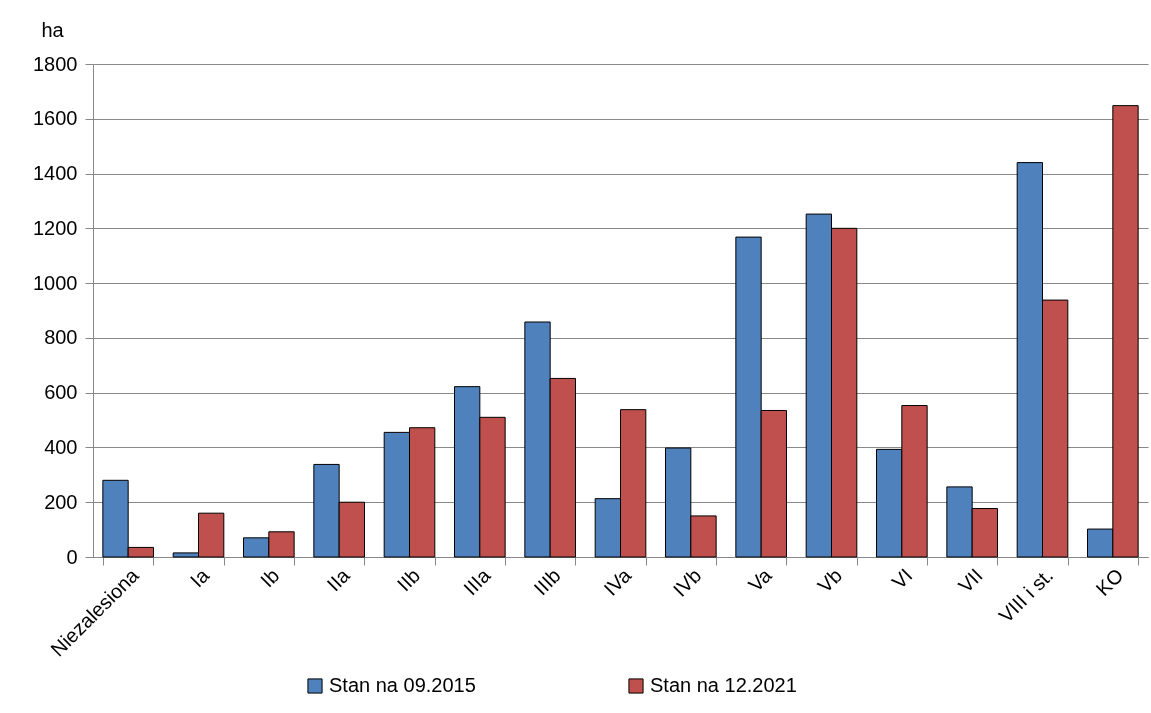 The width and height of the screenshot is (1151, 713). What do you see at coordinates (1026, 595) in the screenshot?
I see `x-tick-label: VIII i st.` at bounding box center [1026, 595].